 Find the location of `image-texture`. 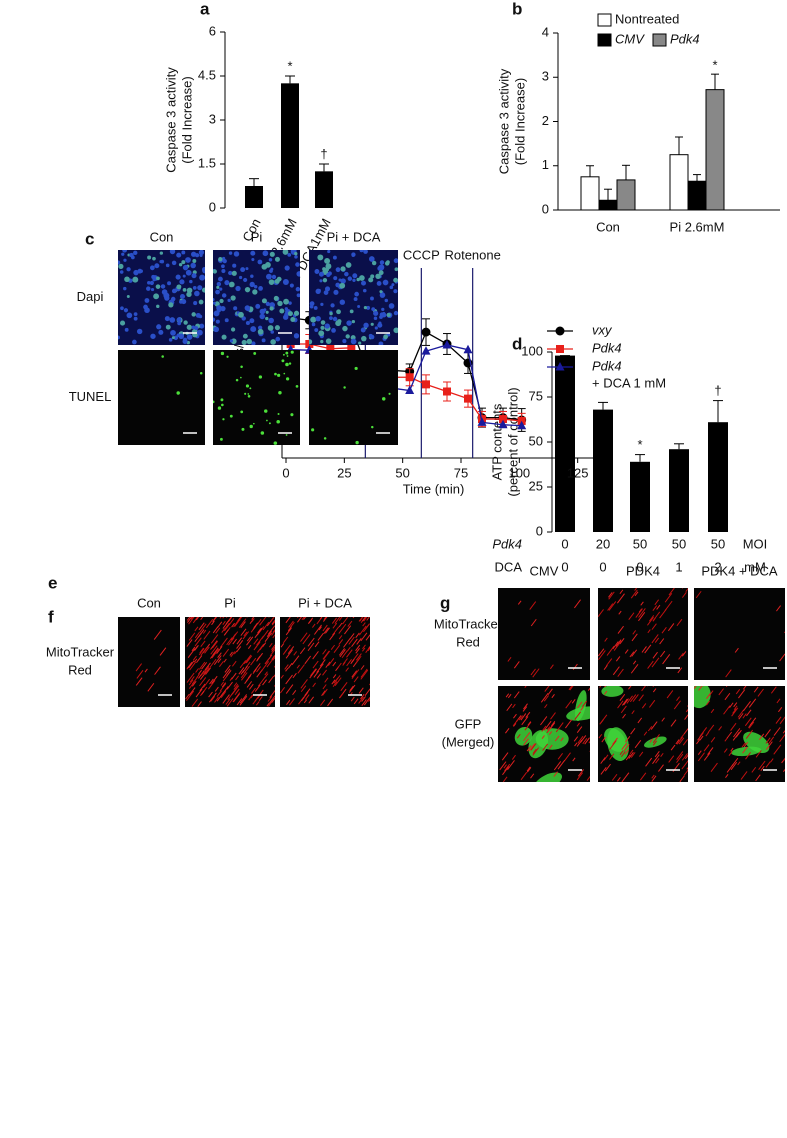

image-texture is located at coordinates (353, 297).